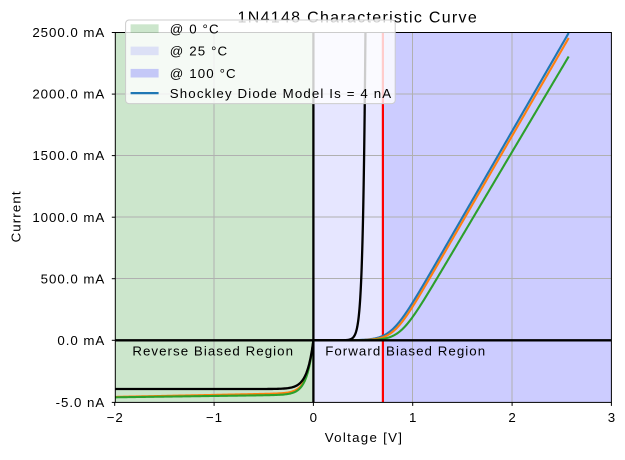 The image size is (625, 460). I want to click on svg-text: @ 25 °C, so click(199, 51).